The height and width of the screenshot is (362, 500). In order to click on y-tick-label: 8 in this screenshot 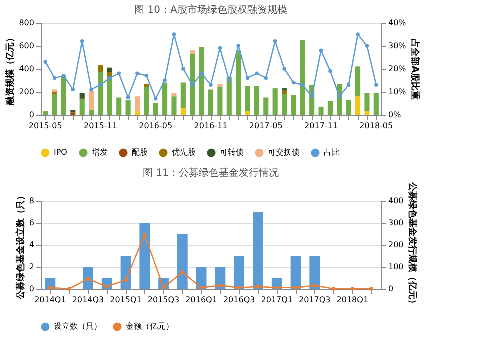, I will do `click(31, 201)`.